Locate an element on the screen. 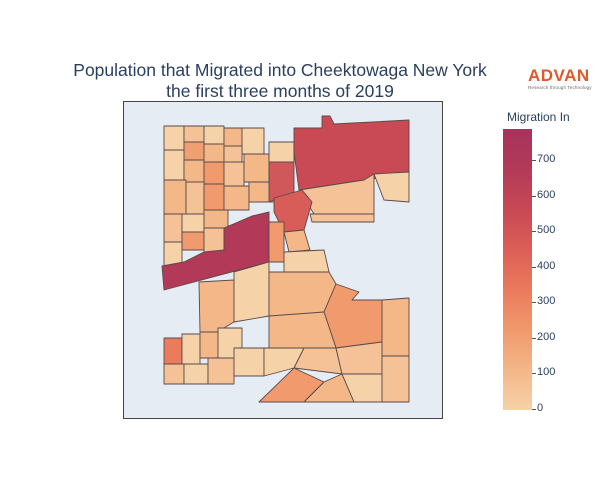 Image resolution: width=600 pixels, height=500 pixels. colorbar-gradient is located at coordinates (517, 269).